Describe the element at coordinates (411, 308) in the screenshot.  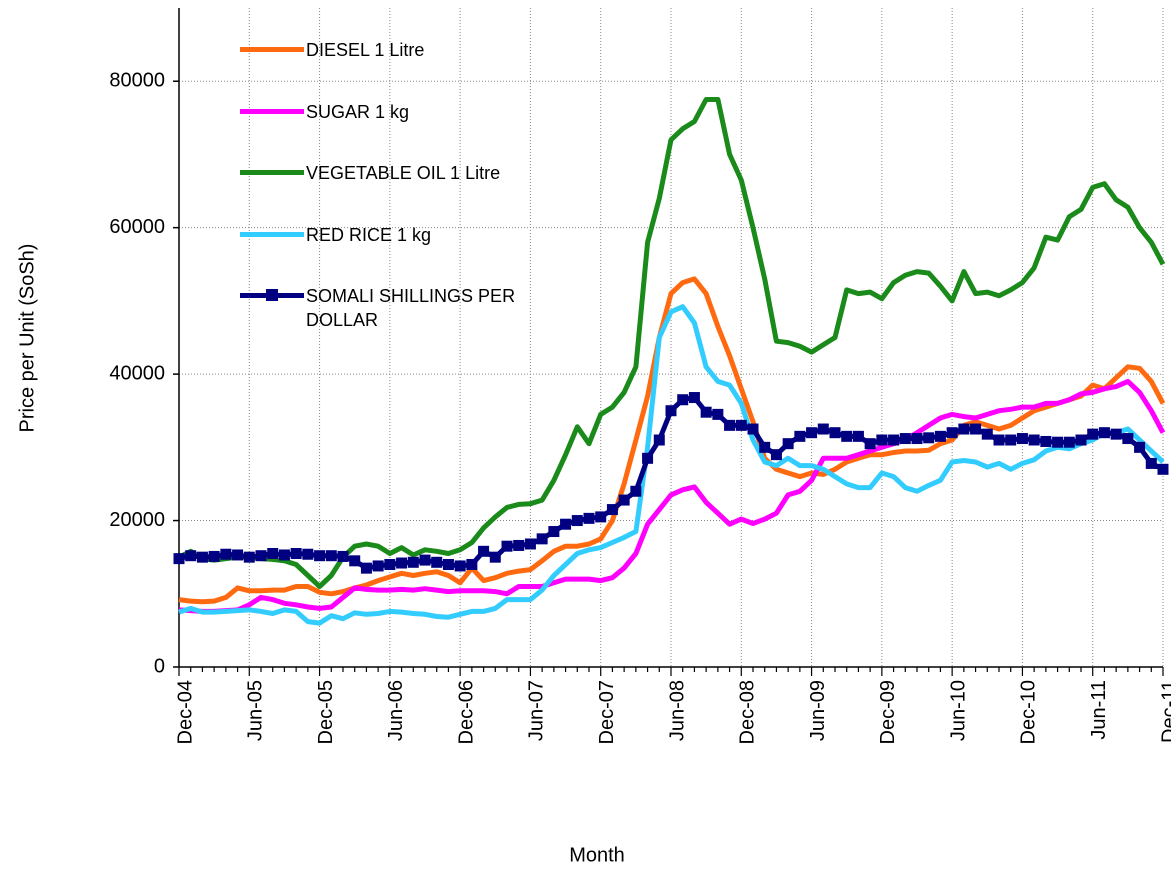
I see `legend-label: SOMALI SHILLINGS PER DOLLAR` at that location.